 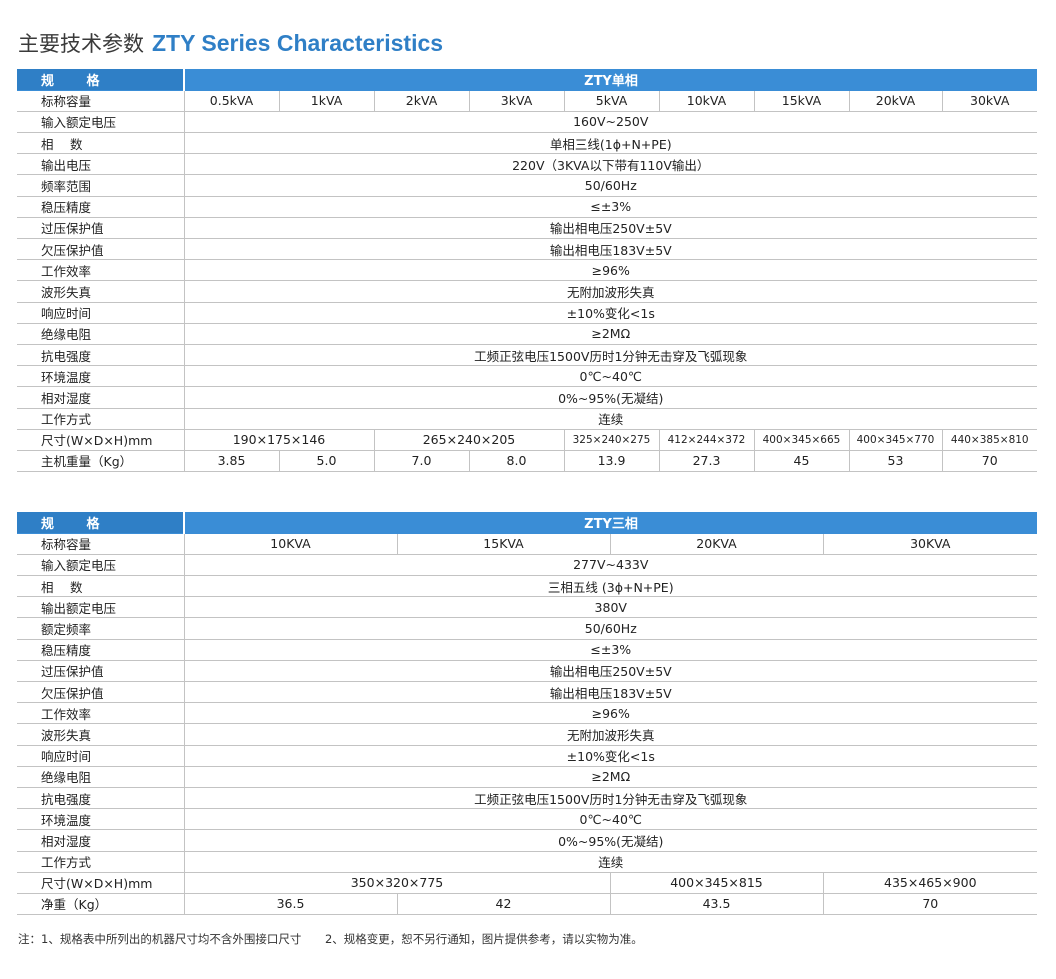 What do you see at coordinates (527, 798) in the screenshot?
I see `spec-row: 抗电强度 工频正弦电压1500V历时1分钟无击穿及飞弧现象` at bounding box center [527, 798].